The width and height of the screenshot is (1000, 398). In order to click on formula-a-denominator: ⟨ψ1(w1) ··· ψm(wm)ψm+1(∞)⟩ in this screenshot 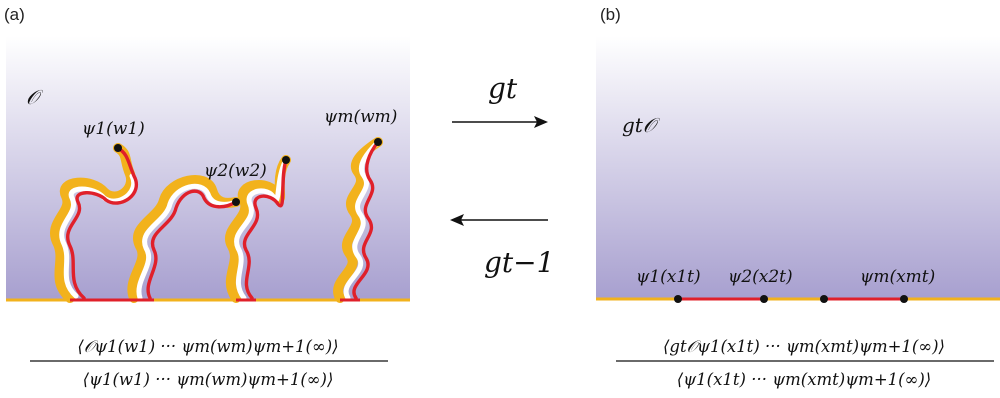, I will do `click(208, 379)`.